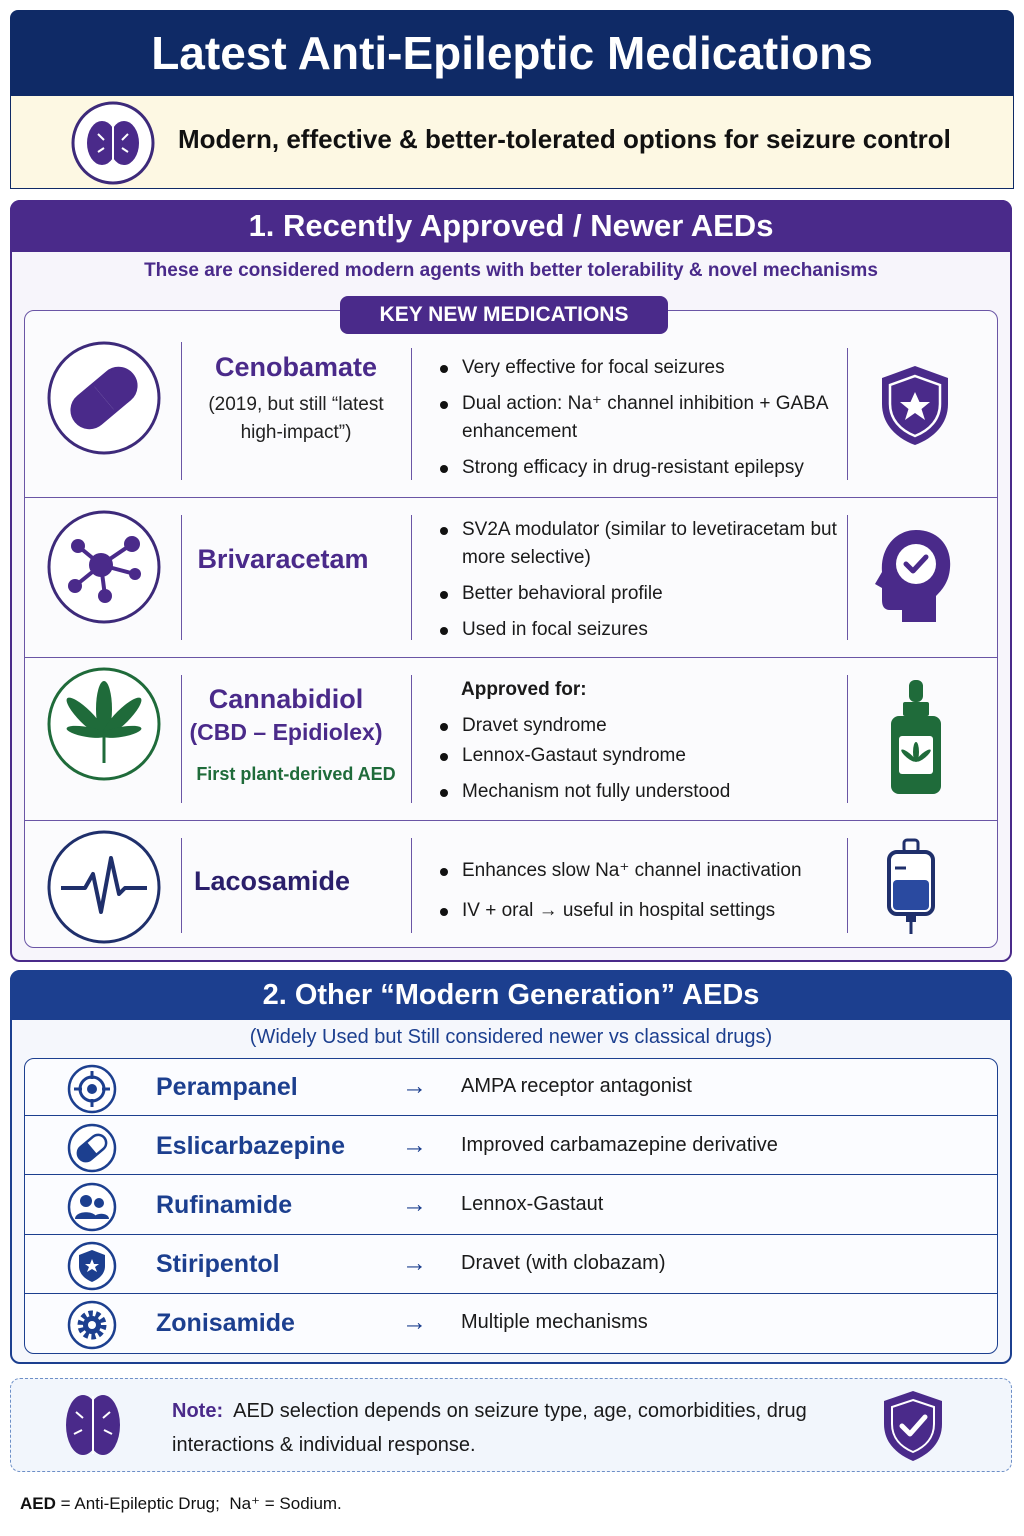 This screenshot has width=1024, height=1536. What do you see at coordinates (227, 1087) in the screenshot?
I see `drug-name: Perampanel` at bounding box center [227, 1087].